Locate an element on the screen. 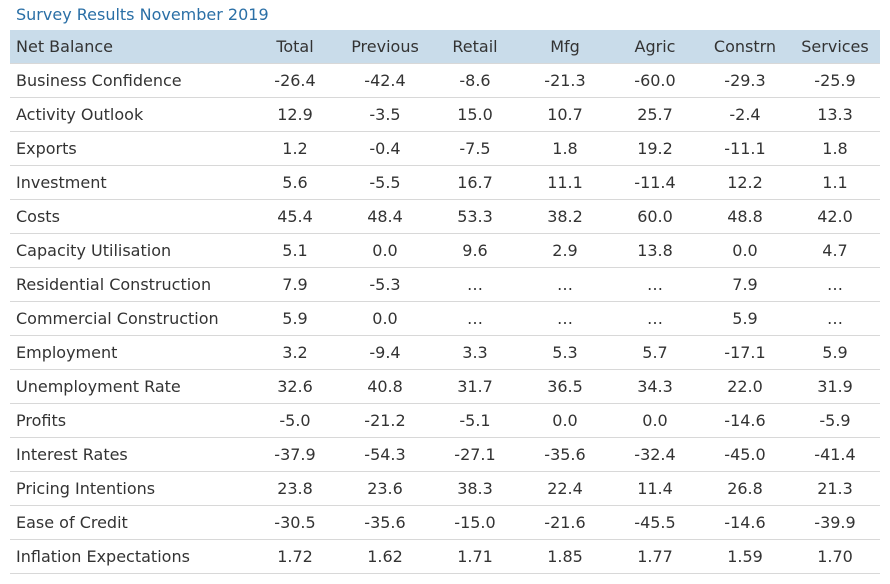  row-label: Investment is located at coordinates (130, 182).